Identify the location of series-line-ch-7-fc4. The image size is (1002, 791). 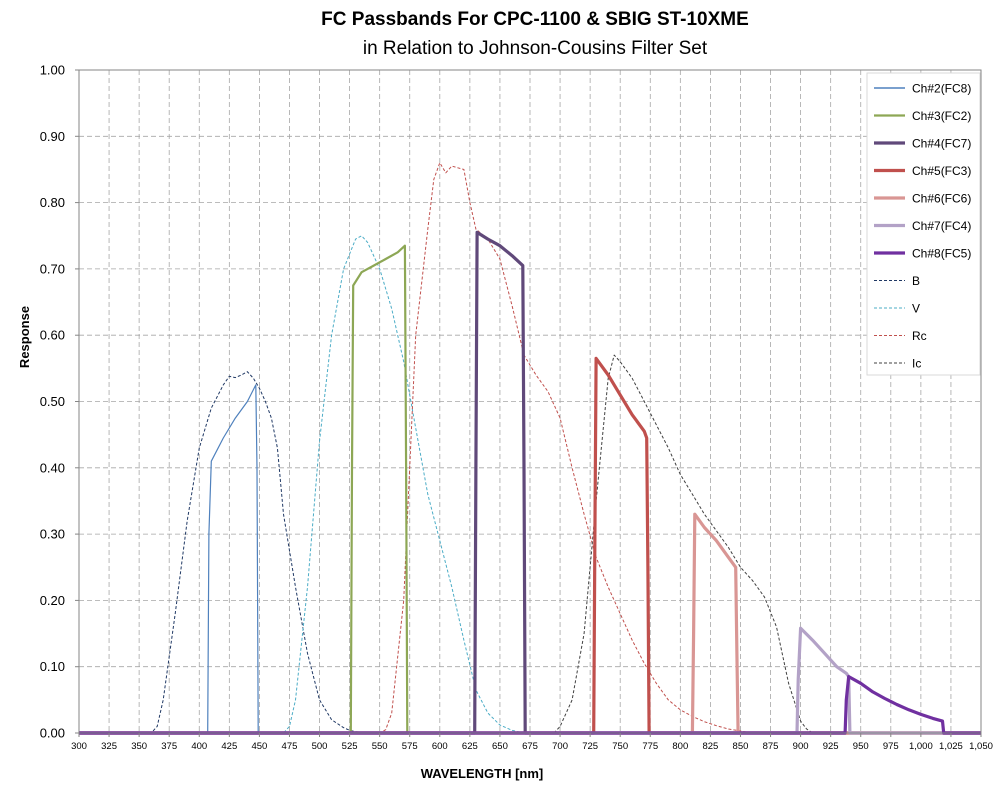
(530, 680).